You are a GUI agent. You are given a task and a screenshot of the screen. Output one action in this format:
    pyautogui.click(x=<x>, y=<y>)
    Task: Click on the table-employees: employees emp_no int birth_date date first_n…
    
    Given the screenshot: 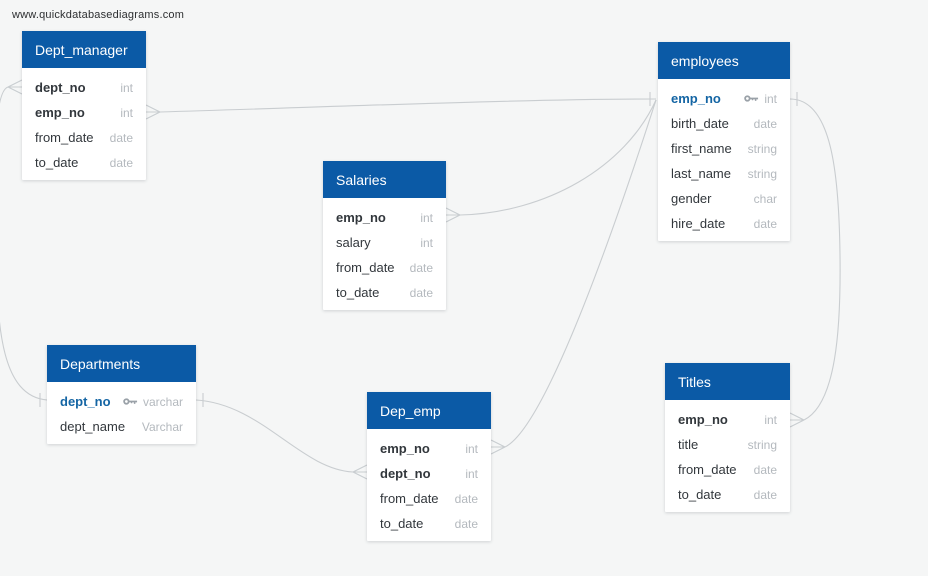 What is the action you would take?
    pyautogui.click(x=724, y=141)
    